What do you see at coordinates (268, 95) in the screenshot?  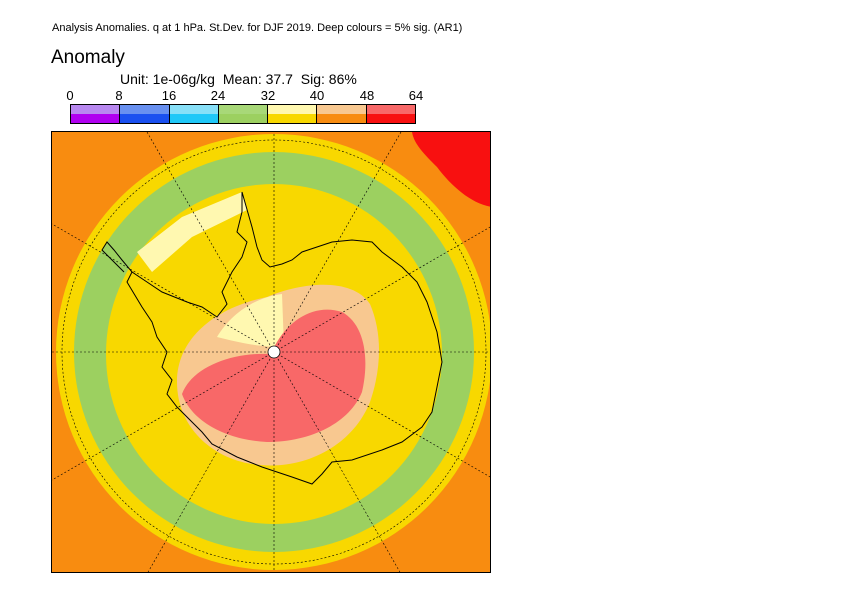 I see `colorbar-tick: 32` at bounding box center [268, 95].